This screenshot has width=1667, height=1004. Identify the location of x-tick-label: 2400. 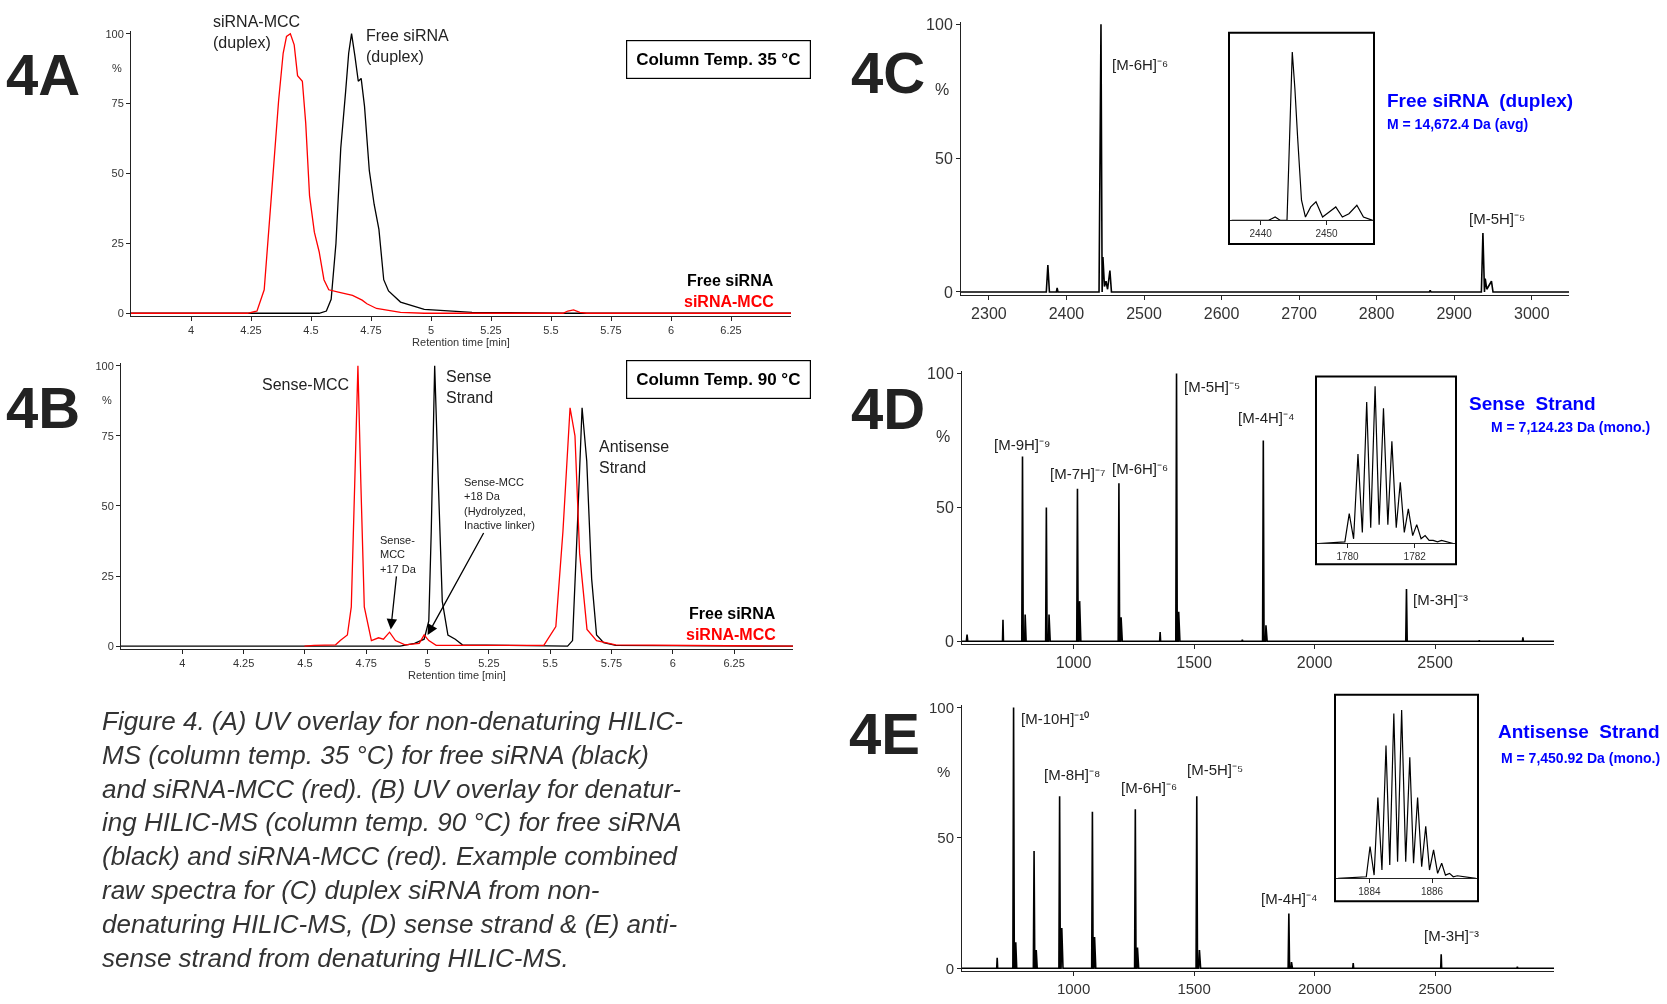
(1066, 313).